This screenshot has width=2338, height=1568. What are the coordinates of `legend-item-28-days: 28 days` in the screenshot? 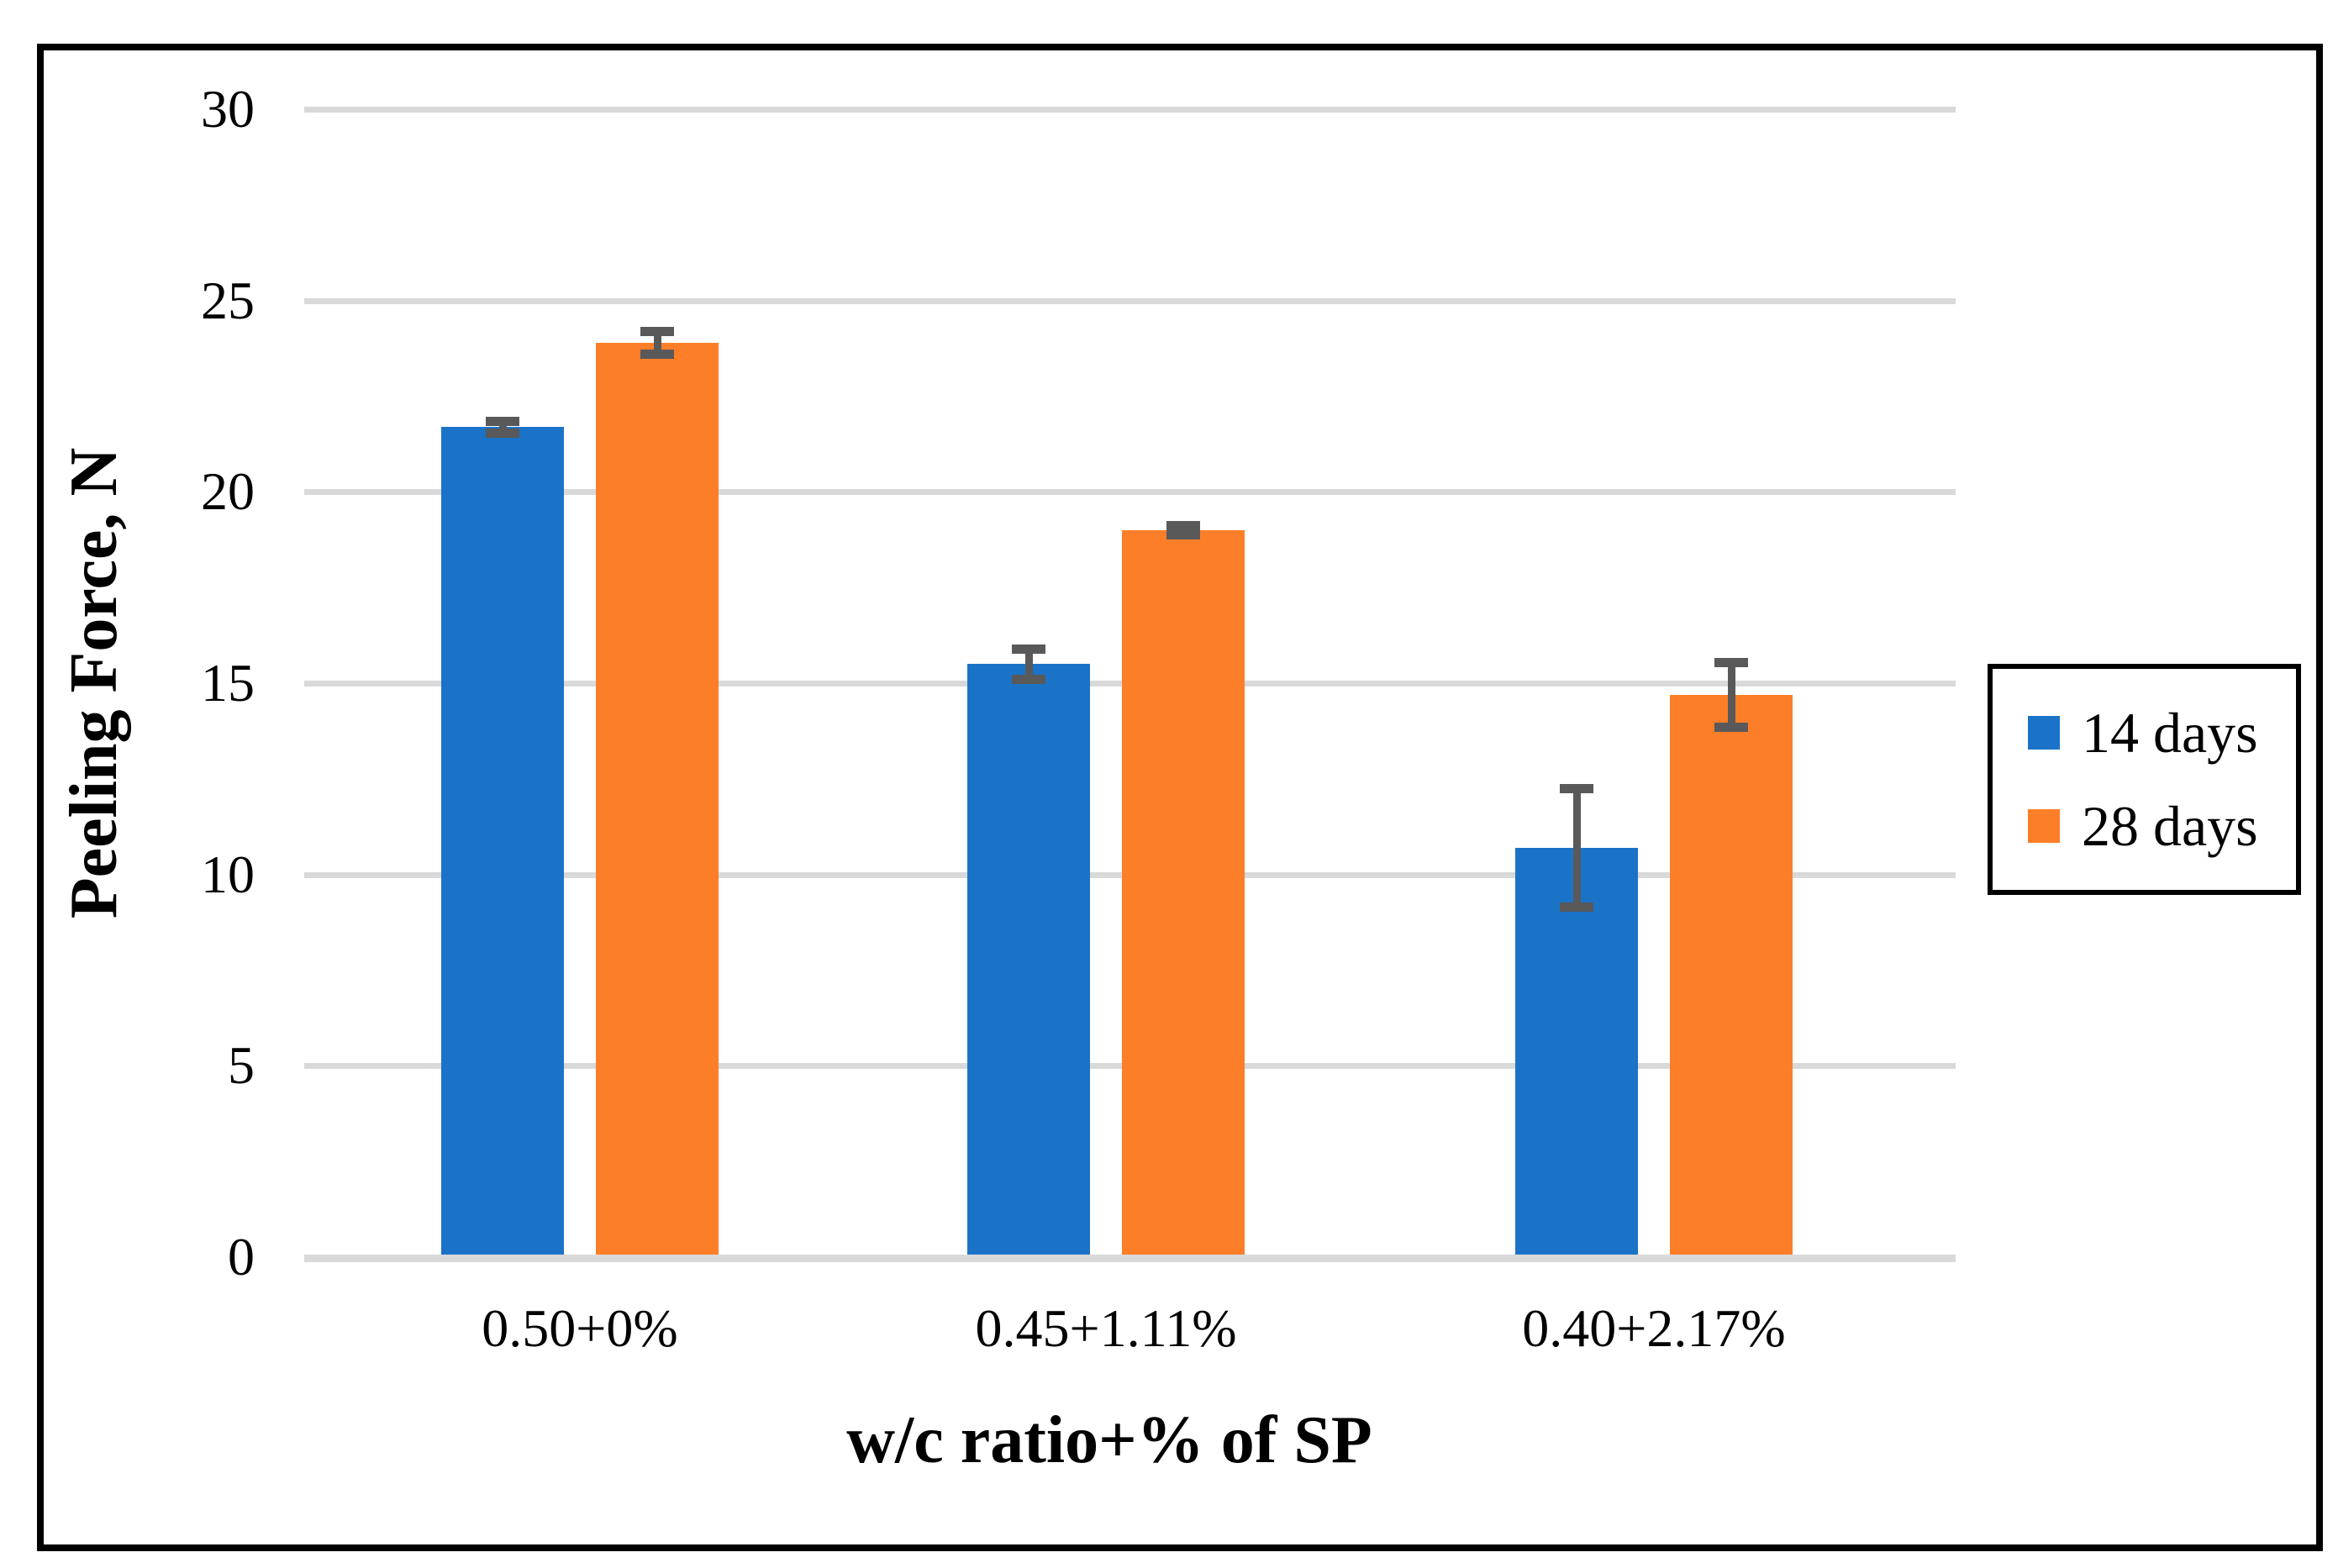 It's located at (2162, 826).